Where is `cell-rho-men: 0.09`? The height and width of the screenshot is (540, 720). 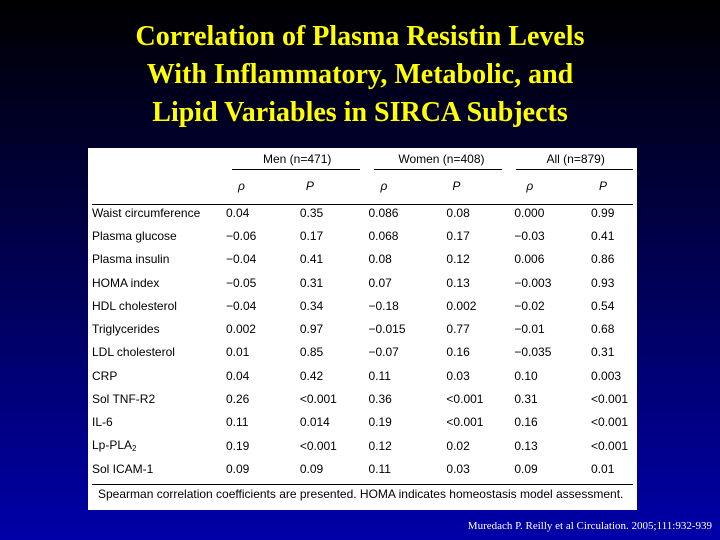 cell-rho-men: 0.09 is located at coordinates (237, 468).